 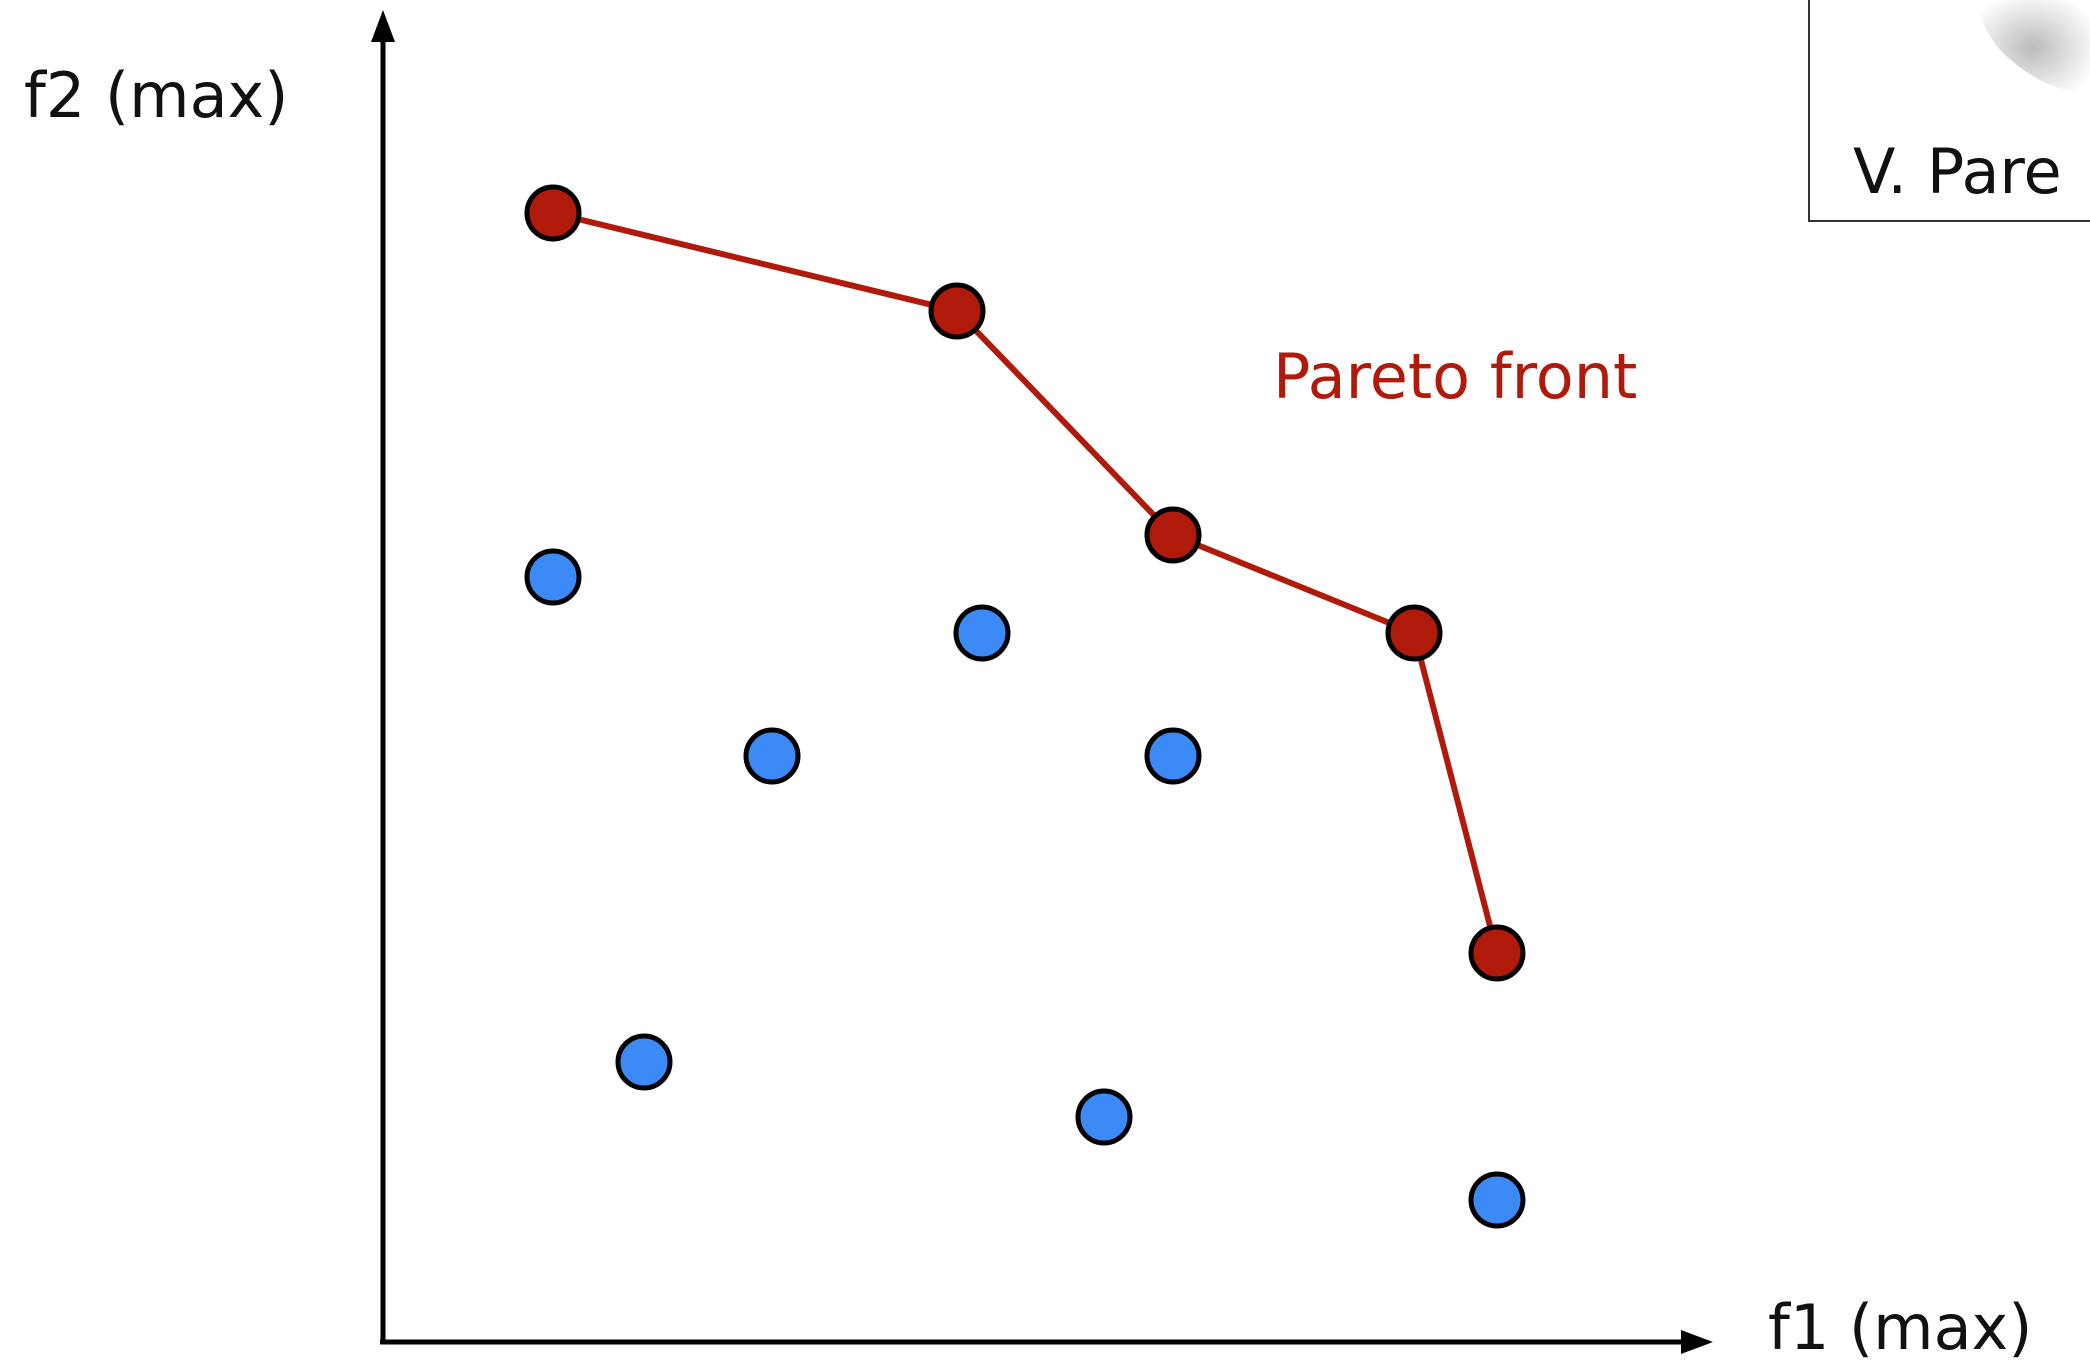 I want to click on inset-box, so click(x=1949, y=111).